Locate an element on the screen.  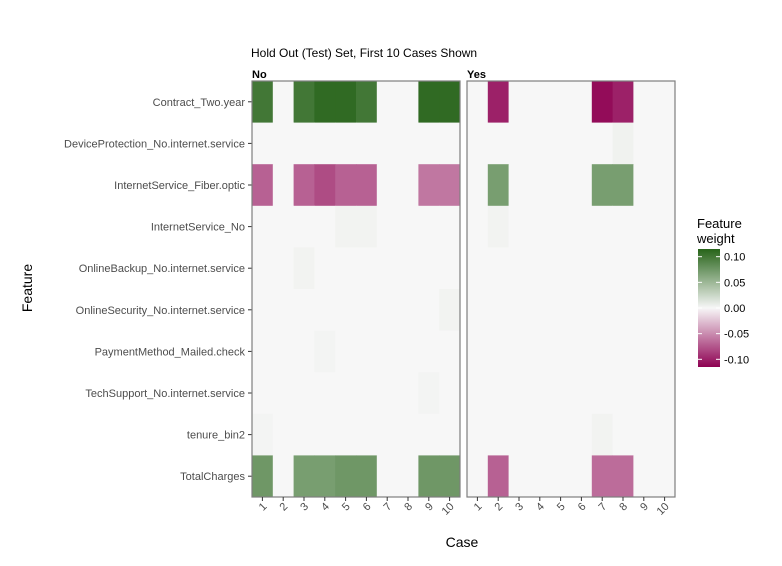
legend-title: weight is located at coordinates (715, 238).